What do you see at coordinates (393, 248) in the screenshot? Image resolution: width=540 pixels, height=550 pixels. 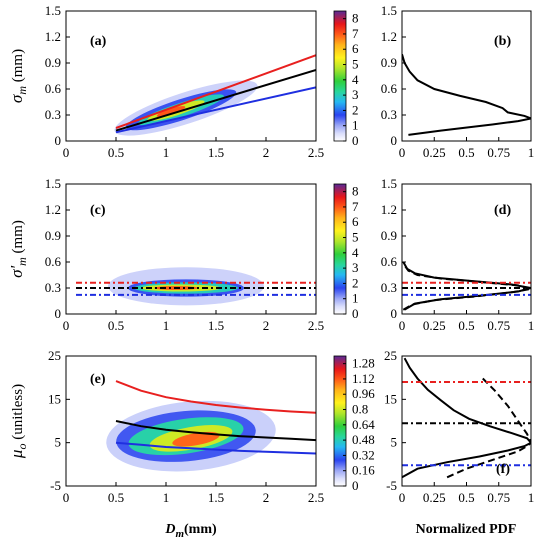 I see `panel-d-yticks: 0 0.3 0.6 0.9 1.2 1.5` at bounding box center [393, 248].